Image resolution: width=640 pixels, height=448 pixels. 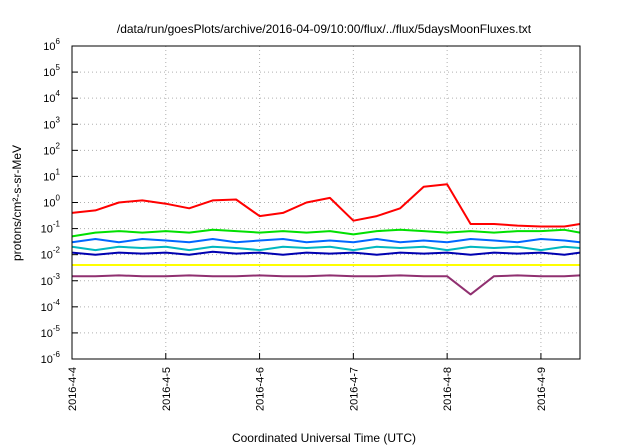 I want to click on y-axis-label: protons/cm²-s-sr-MeV, so click(x=17, y=203).